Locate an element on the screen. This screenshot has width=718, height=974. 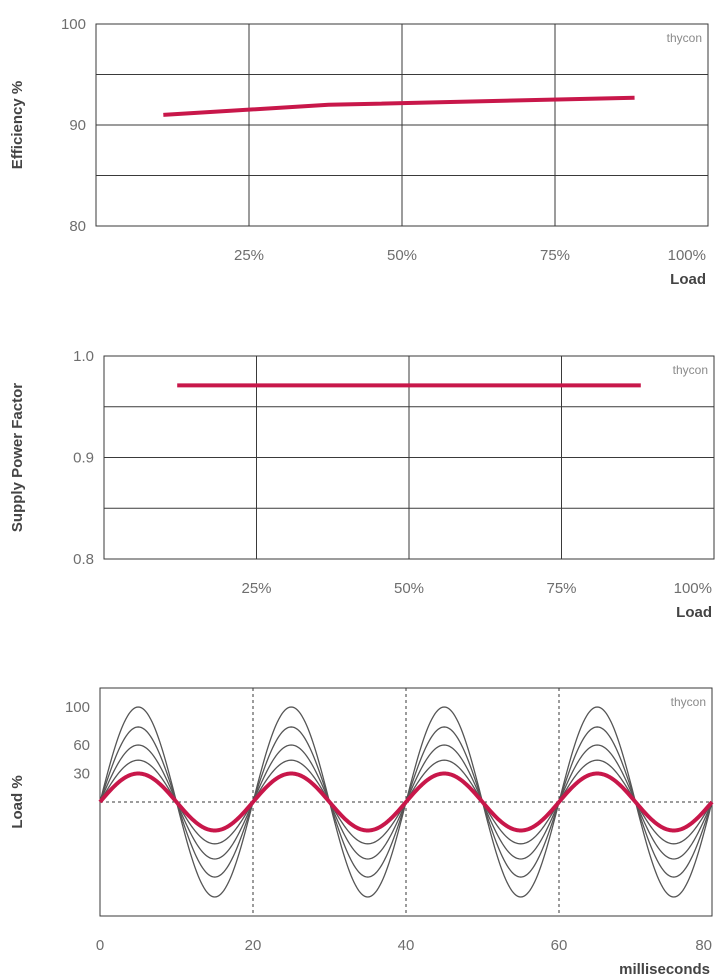
y-axis-title: Supply Power Factor is located at coordinates (17, 457).